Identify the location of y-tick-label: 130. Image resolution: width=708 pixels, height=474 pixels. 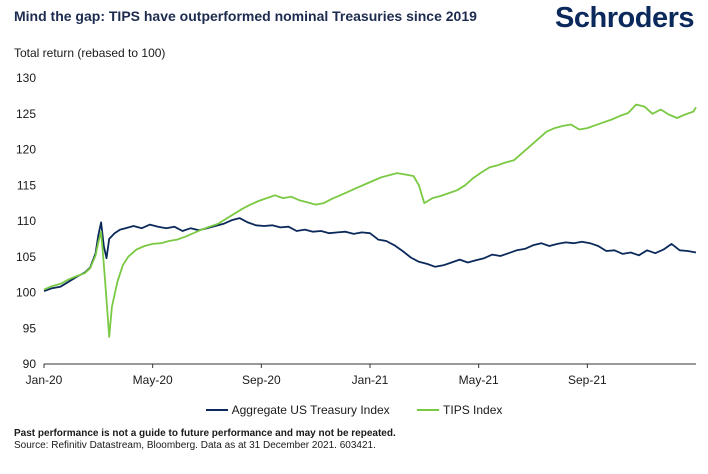
(26, 78).